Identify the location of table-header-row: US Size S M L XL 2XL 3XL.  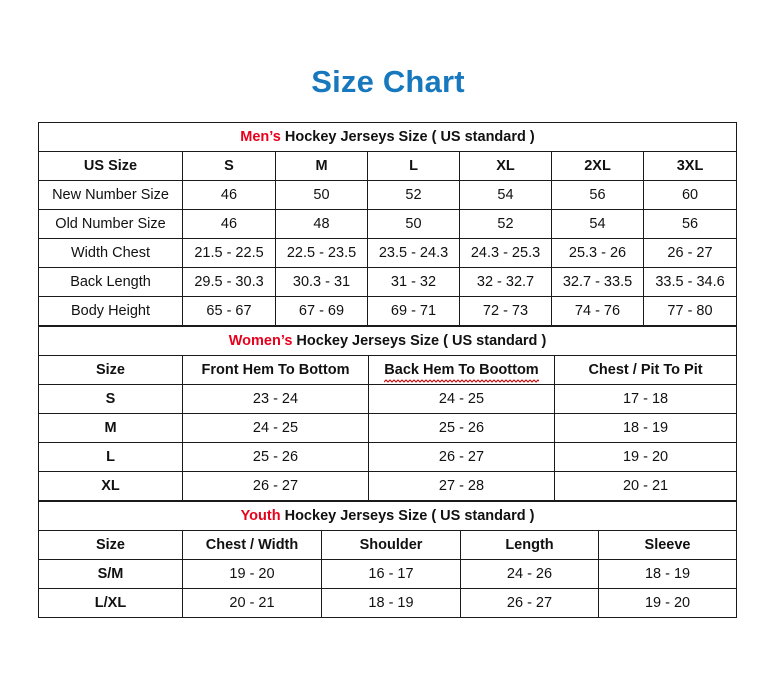
(388, 166).